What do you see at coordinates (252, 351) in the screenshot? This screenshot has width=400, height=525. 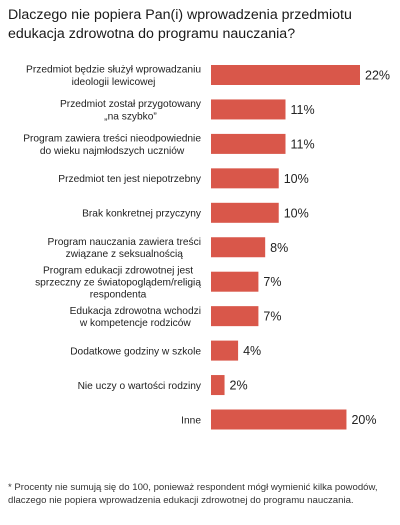 I see `value-label: 4%` at bounding box center [252, 351].